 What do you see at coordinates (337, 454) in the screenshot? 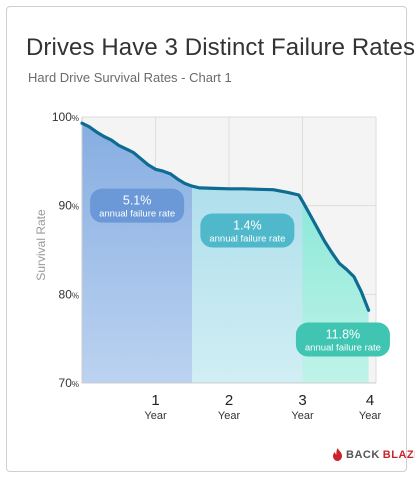
I see `flame-icon` at bounding box center [337, 454].